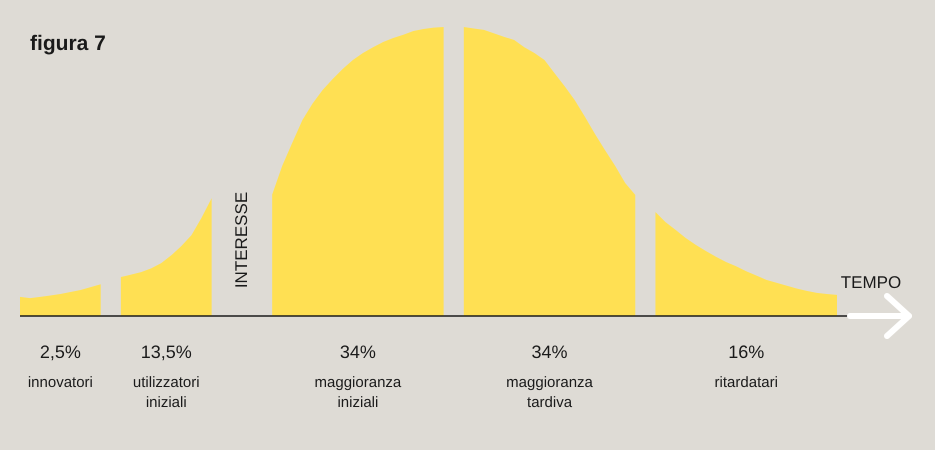 The width and height of the screenshot is (935, 450). Describe the element at coordinates (166, 352) in the screenshot. I see `text: 13,5%` at that location.